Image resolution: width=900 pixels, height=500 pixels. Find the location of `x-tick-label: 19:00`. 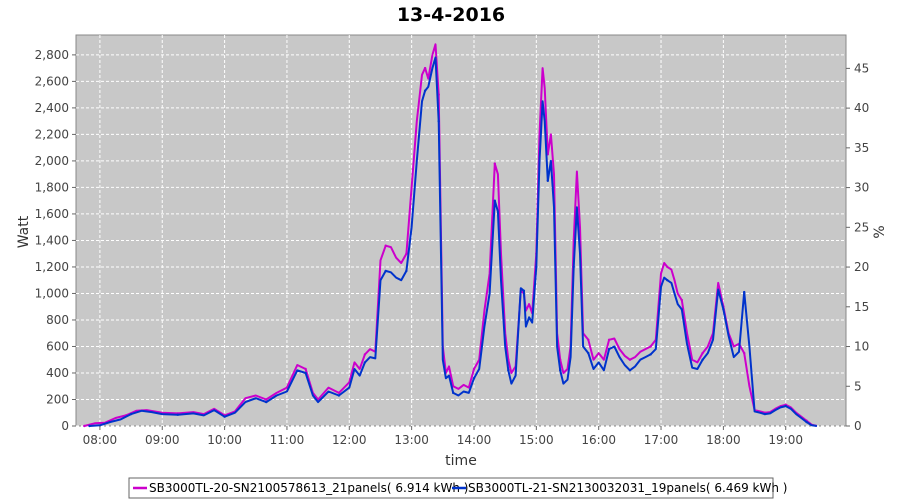

x-tick-label: 19:00 is located at coordinates (785, 440).